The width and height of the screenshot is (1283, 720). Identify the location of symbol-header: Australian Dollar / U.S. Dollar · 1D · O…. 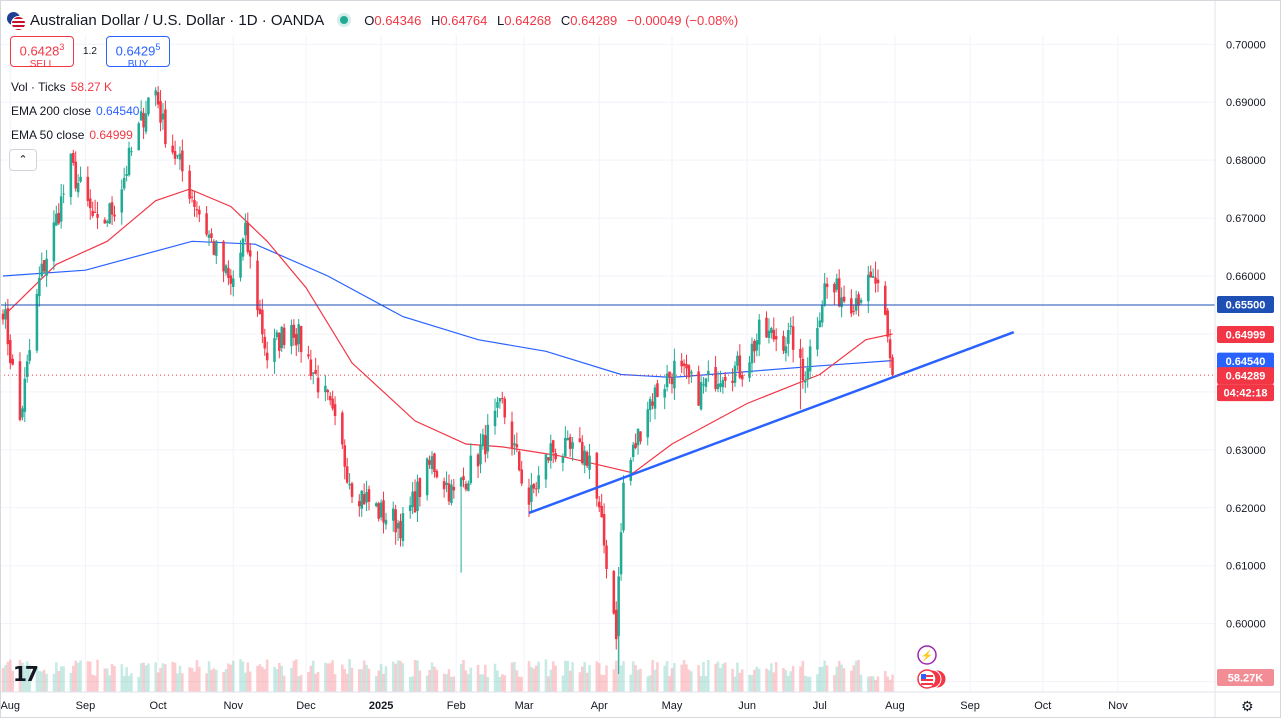
(375, 20).